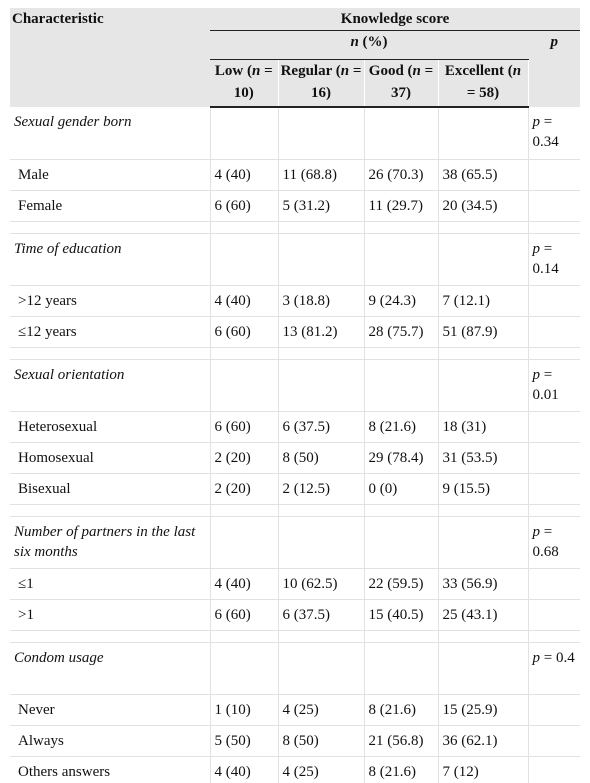  What do you see at coordinates (110, 301) in the screenshot?
I see `row-label: >12 years` at bounding box center [110, 301].